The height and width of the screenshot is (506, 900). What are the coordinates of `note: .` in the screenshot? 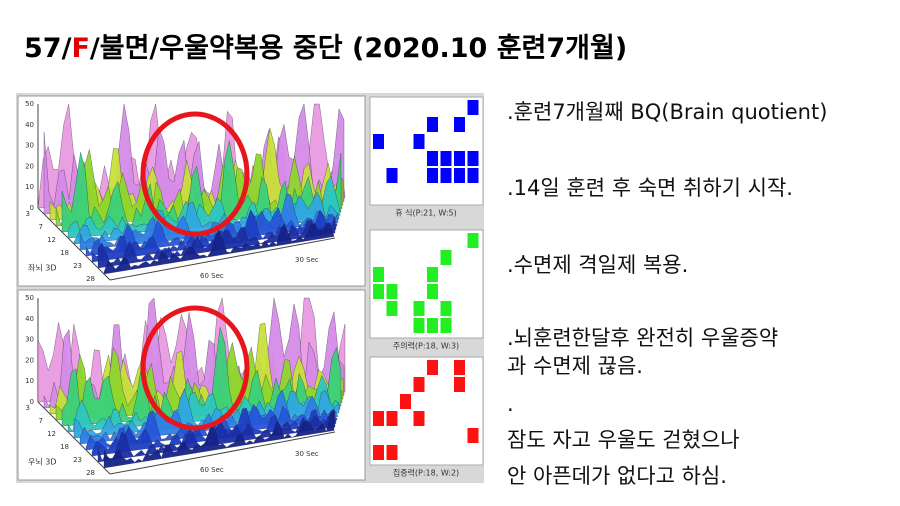 It's located at (510, 404).